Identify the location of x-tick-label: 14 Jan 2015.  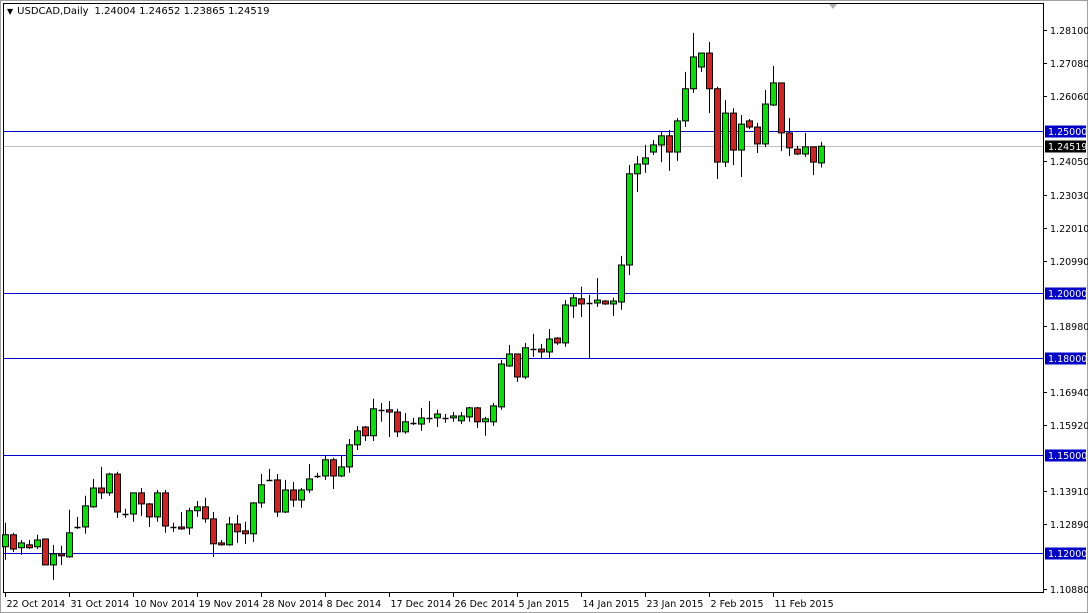
(611, 604).